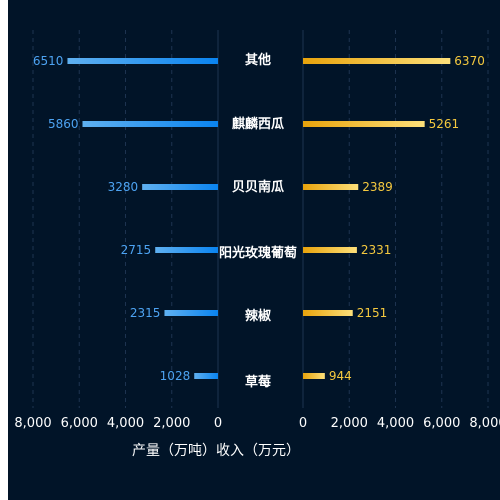 The height and width of the screenshot is (500, 500). Describe the element at coordinates (303, 423) in the screenshot. I see `right-tick-label: 0` at that location.